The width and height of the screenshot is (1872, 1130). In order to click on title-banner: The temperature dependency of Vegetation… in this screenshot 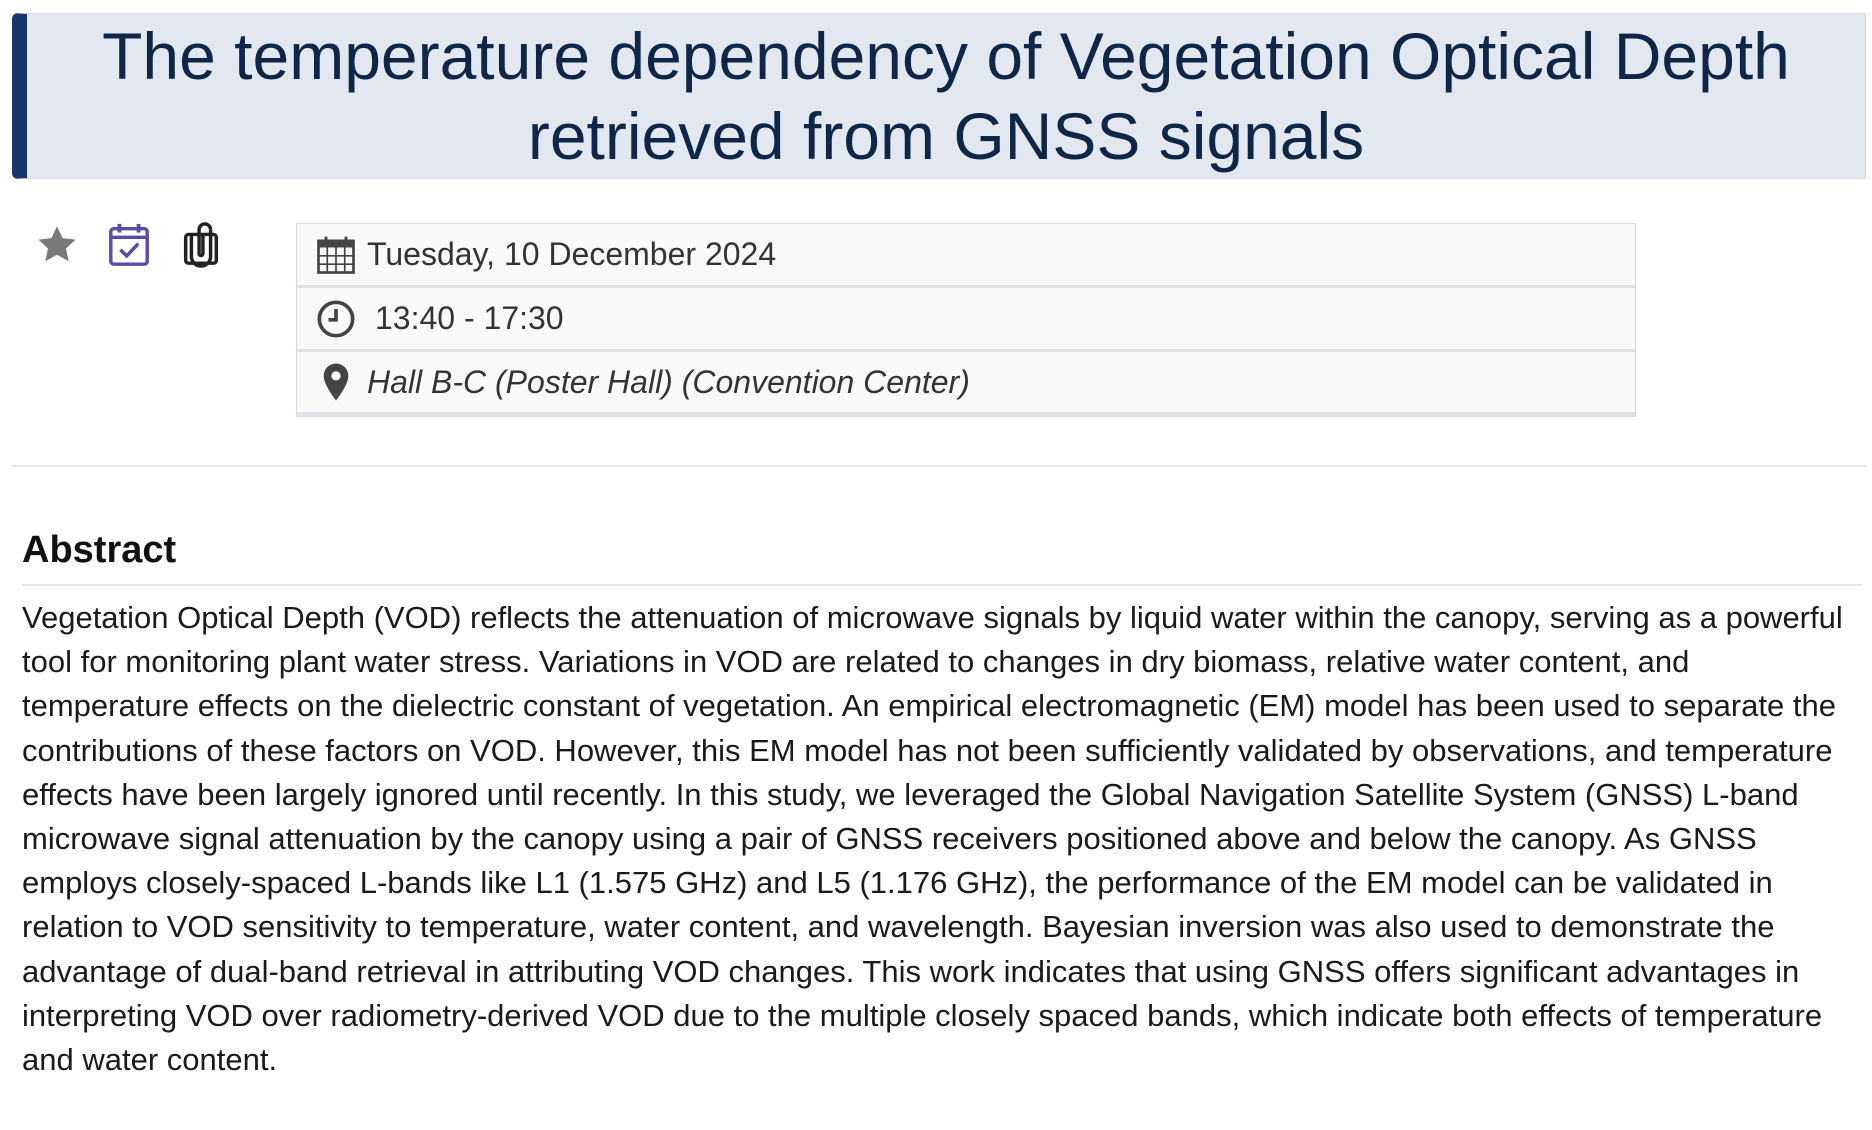, I will do `click(939, 96)`.